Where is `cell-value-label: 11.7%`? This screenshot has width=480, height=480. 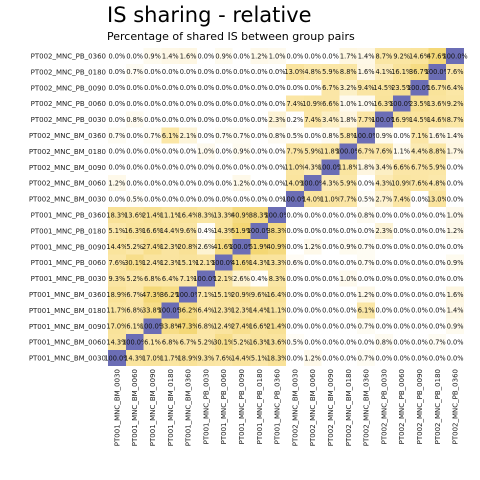 cell-value-label: 11.7% is located at coordinates (116, 311).